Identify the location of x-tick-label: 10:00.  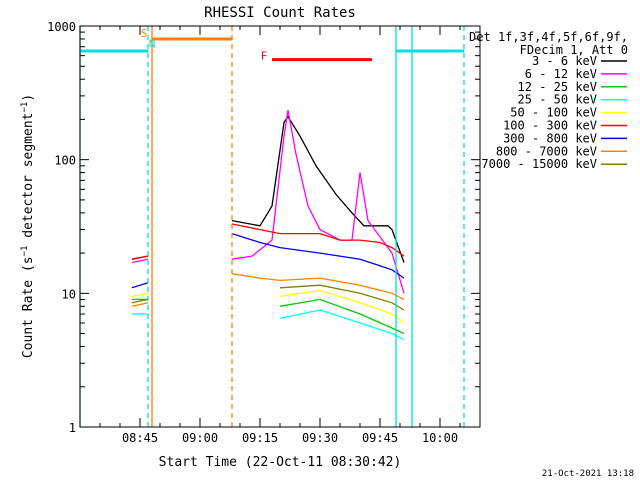
(440, 438).